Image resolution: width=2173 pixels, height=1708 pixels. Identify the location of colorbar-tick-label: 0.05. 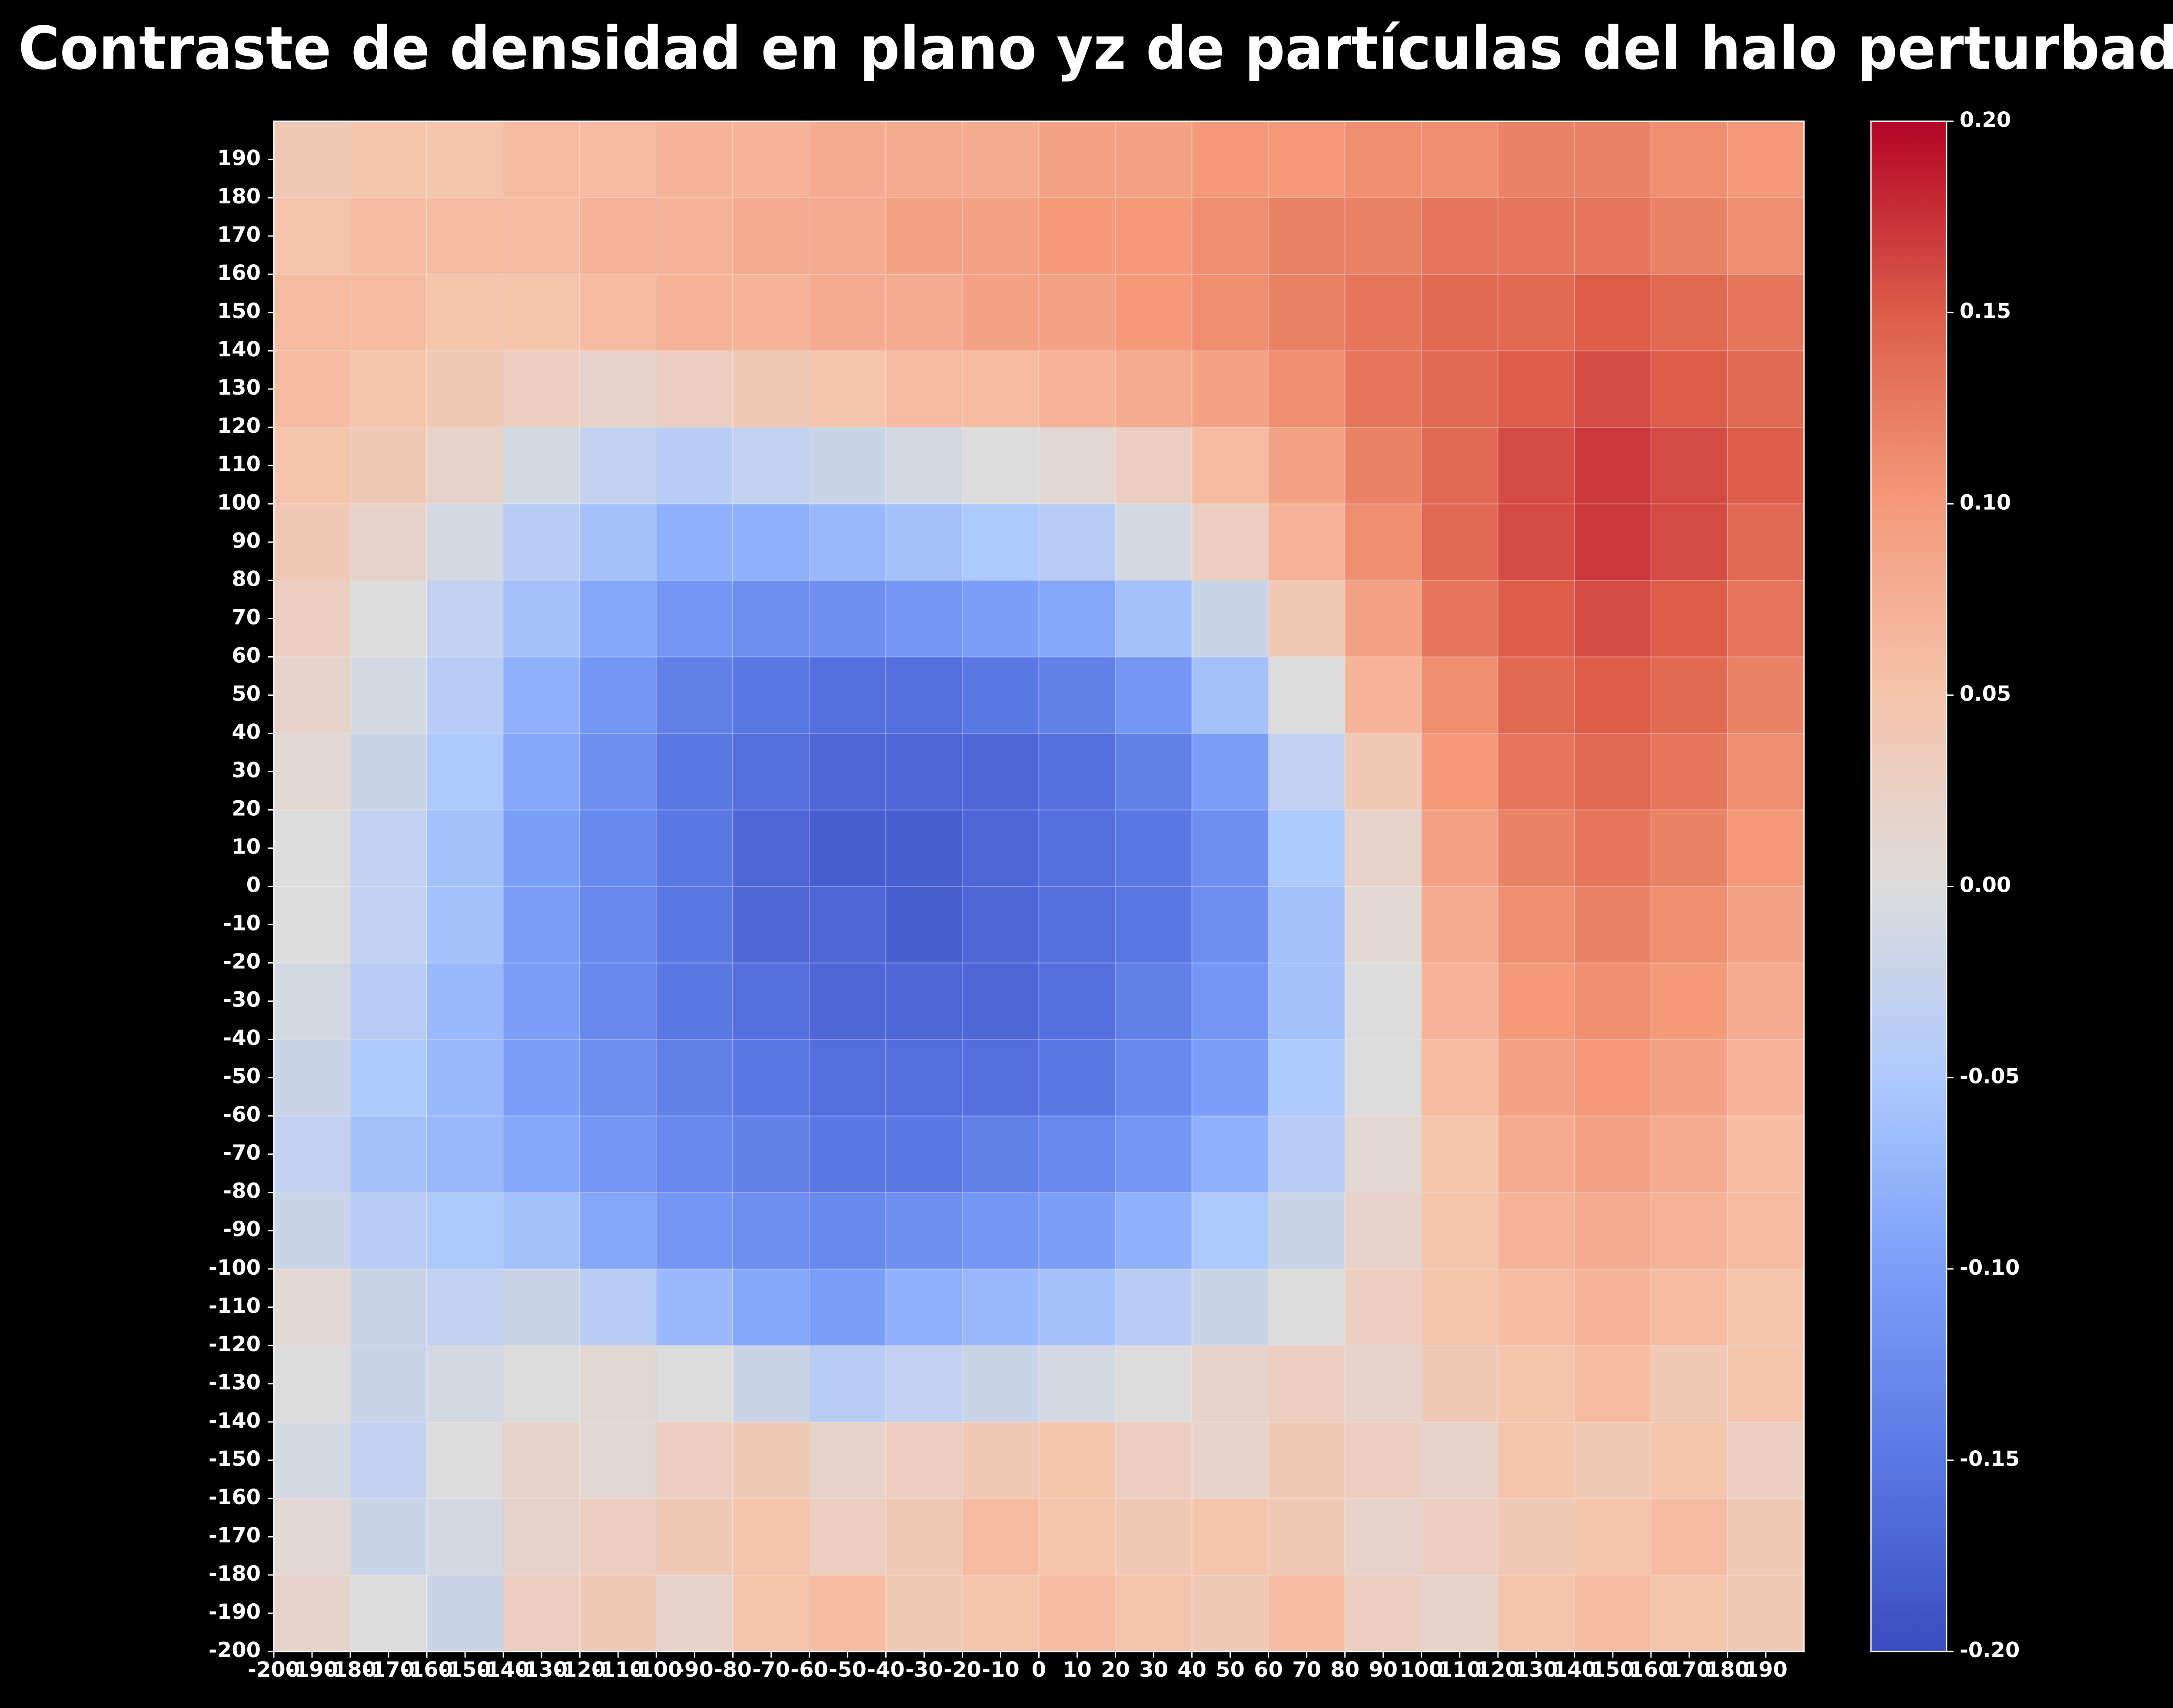
(1985, 693).